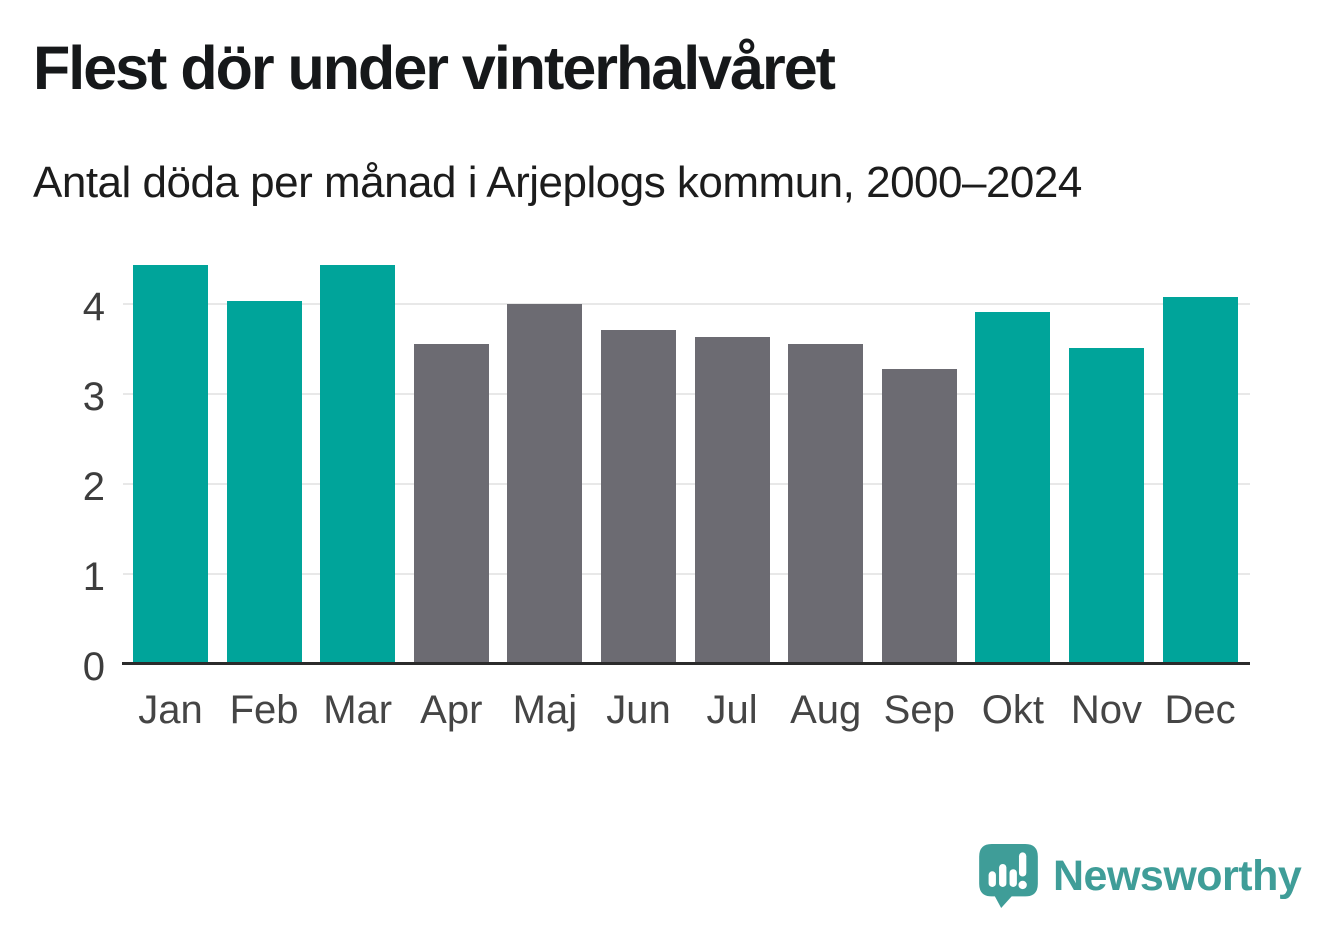 The image size is (1322, 939). I want to click on bar-mar, so click(358, 464).